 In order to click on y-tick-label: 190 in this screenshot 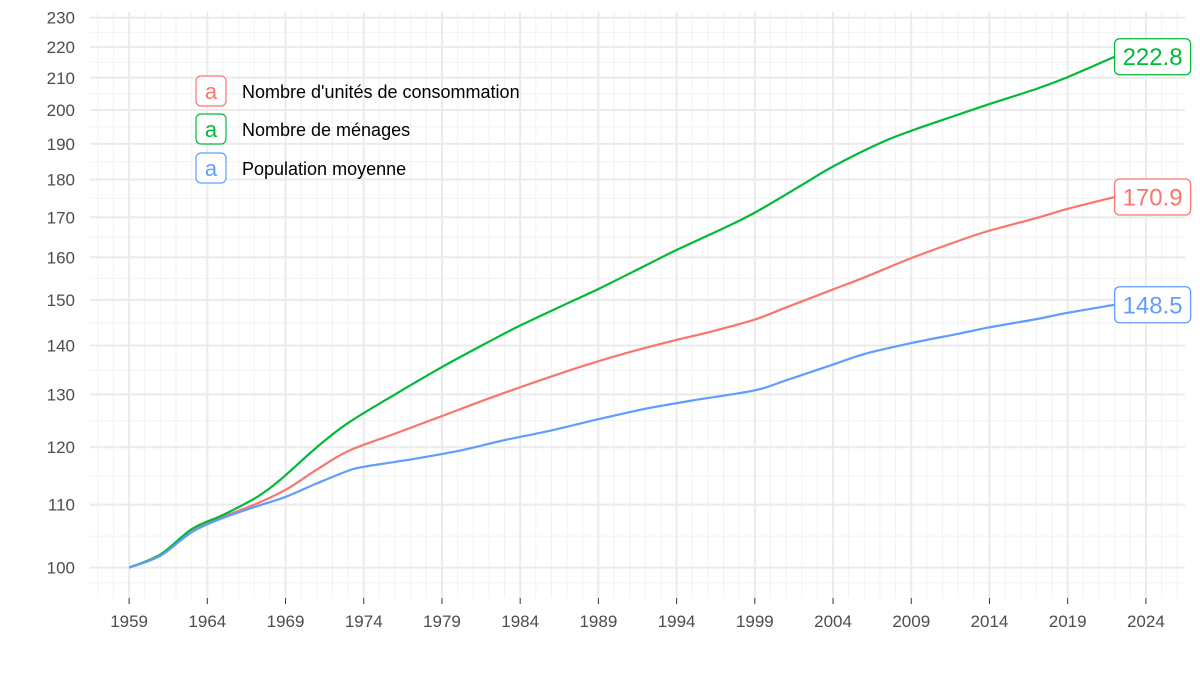, I will do `click(61, 144)`.